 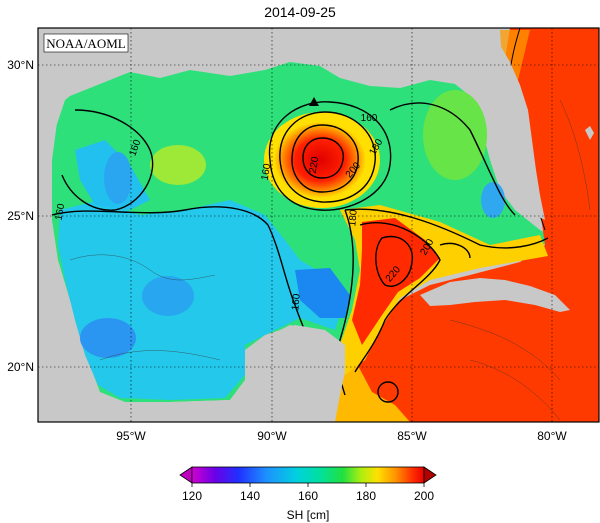 I want to click on contour-label-2: 160, so click(x=267, y=171).